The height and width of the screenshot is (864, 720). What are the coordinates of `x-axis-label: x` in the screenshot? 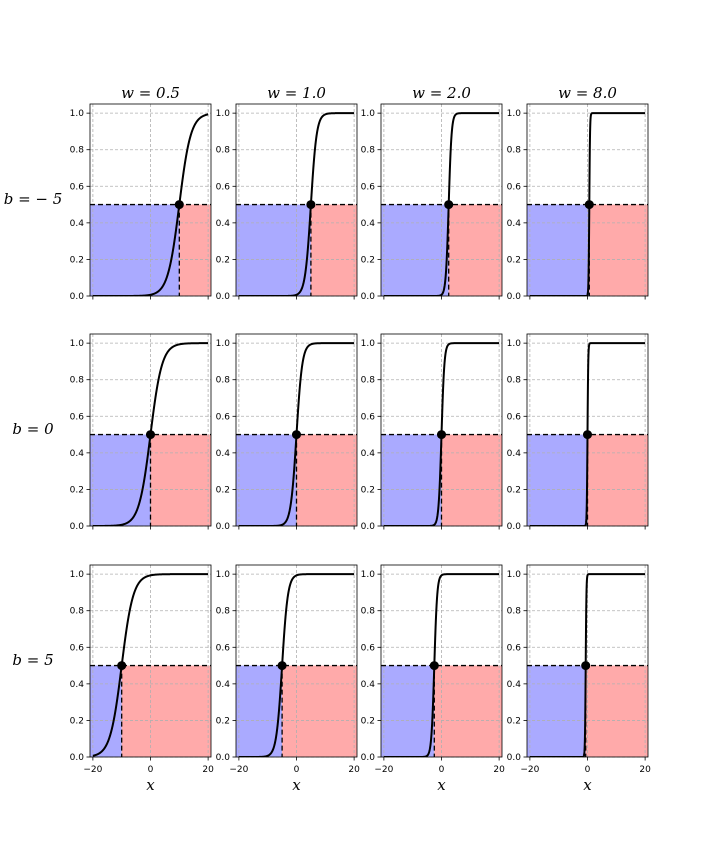 It's located at (441, 785).